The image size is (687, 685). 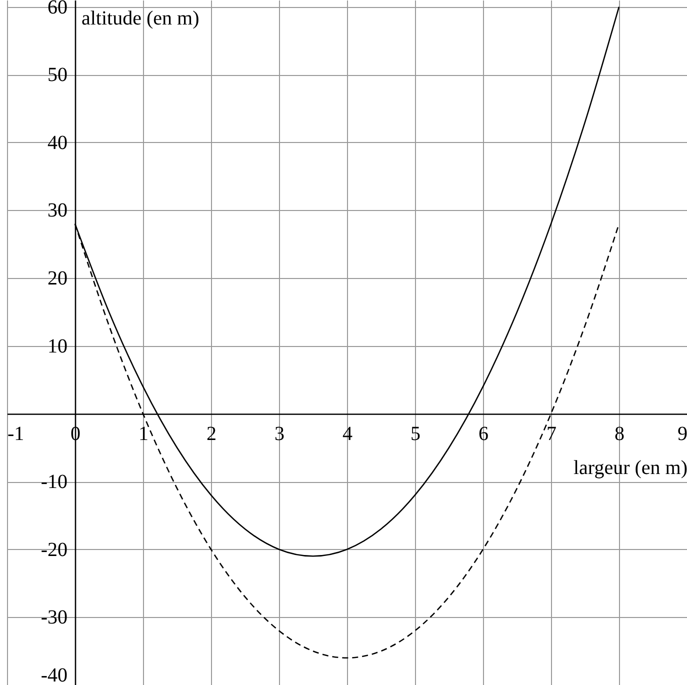 I want to click on y-tick-label: 60, so click(x=58, y=9).